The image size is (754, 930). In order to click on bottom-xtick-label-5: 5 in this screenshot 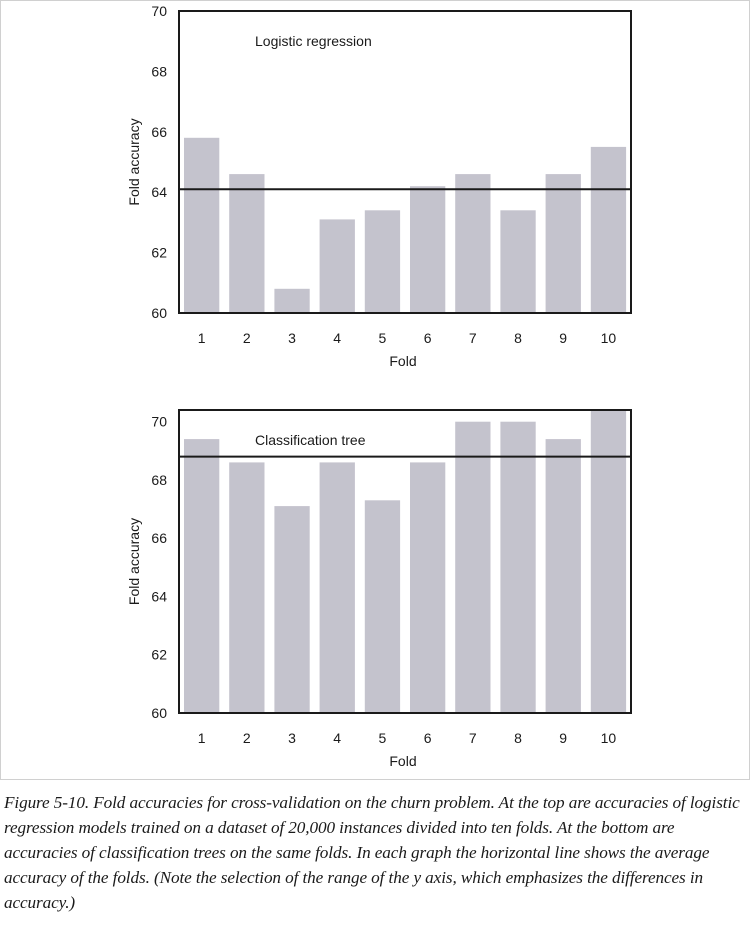, I will do `click(383, 738)`.